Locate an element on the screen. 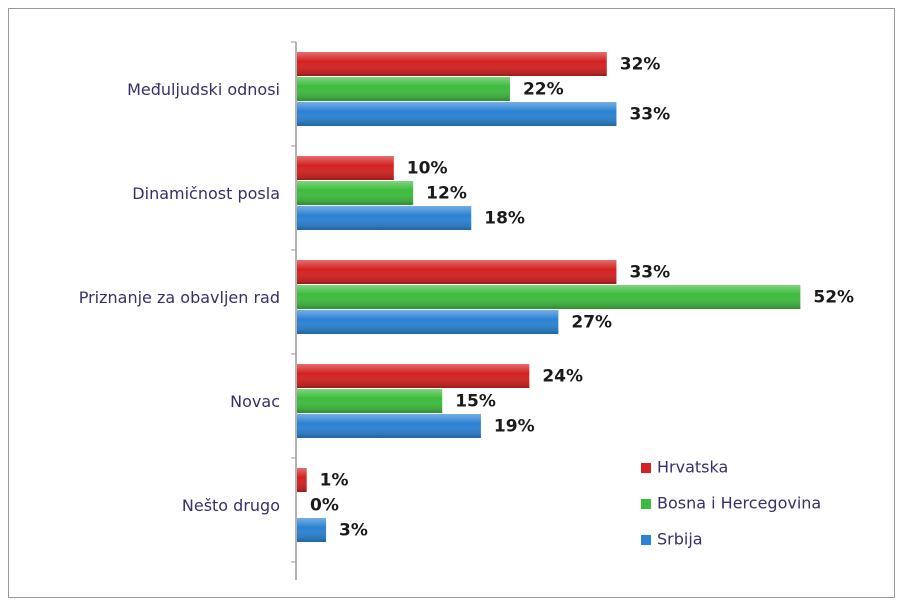 The width and height of the screenshot is (905, 608). value-label: 32% is located at coordinates (640, 65).